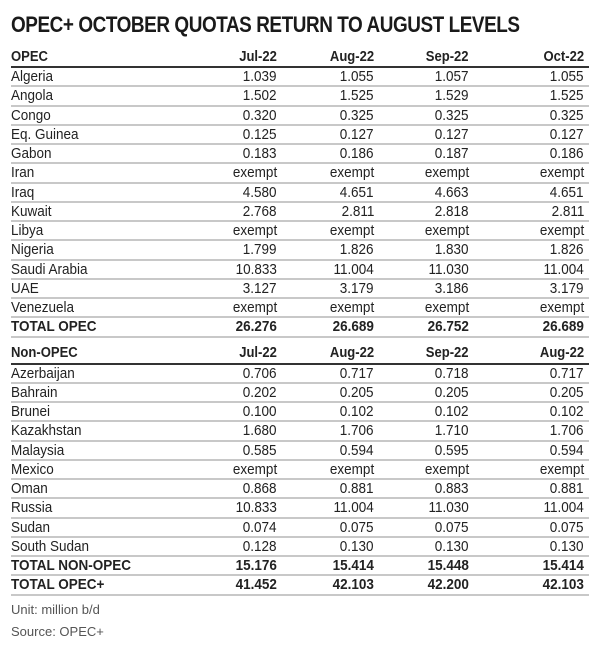 The image size is (600, 650). What do you see at coordinates (300, 432) in the screenshot?
I see `table-row: Kazakhstan 1.680 1.706 1.710 1.706` at bounding box center [300, 432].